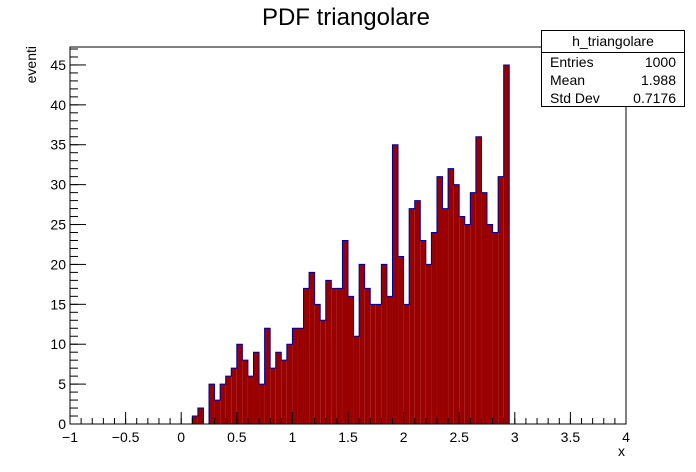 The image size is (696, 472). I want to click on y-tick-label: 45, so click(58, 65).